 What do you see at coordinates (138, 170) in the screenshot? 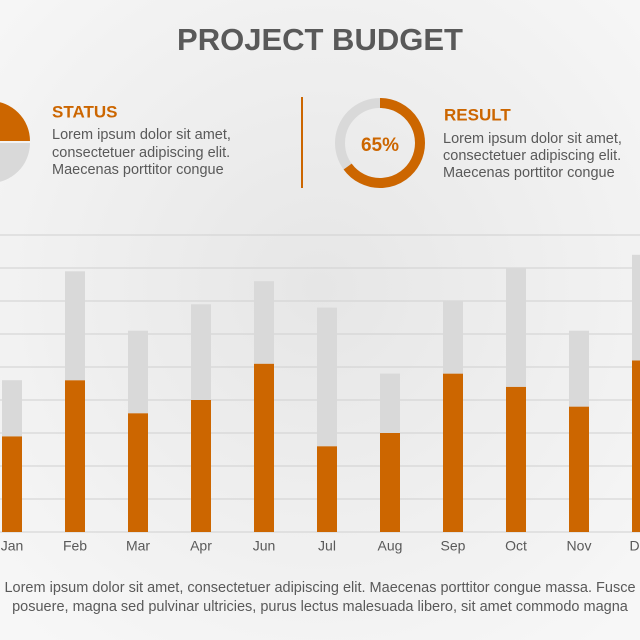
I see `status-line: Maecenas porttitor congue` at bounding box center [138, 170].